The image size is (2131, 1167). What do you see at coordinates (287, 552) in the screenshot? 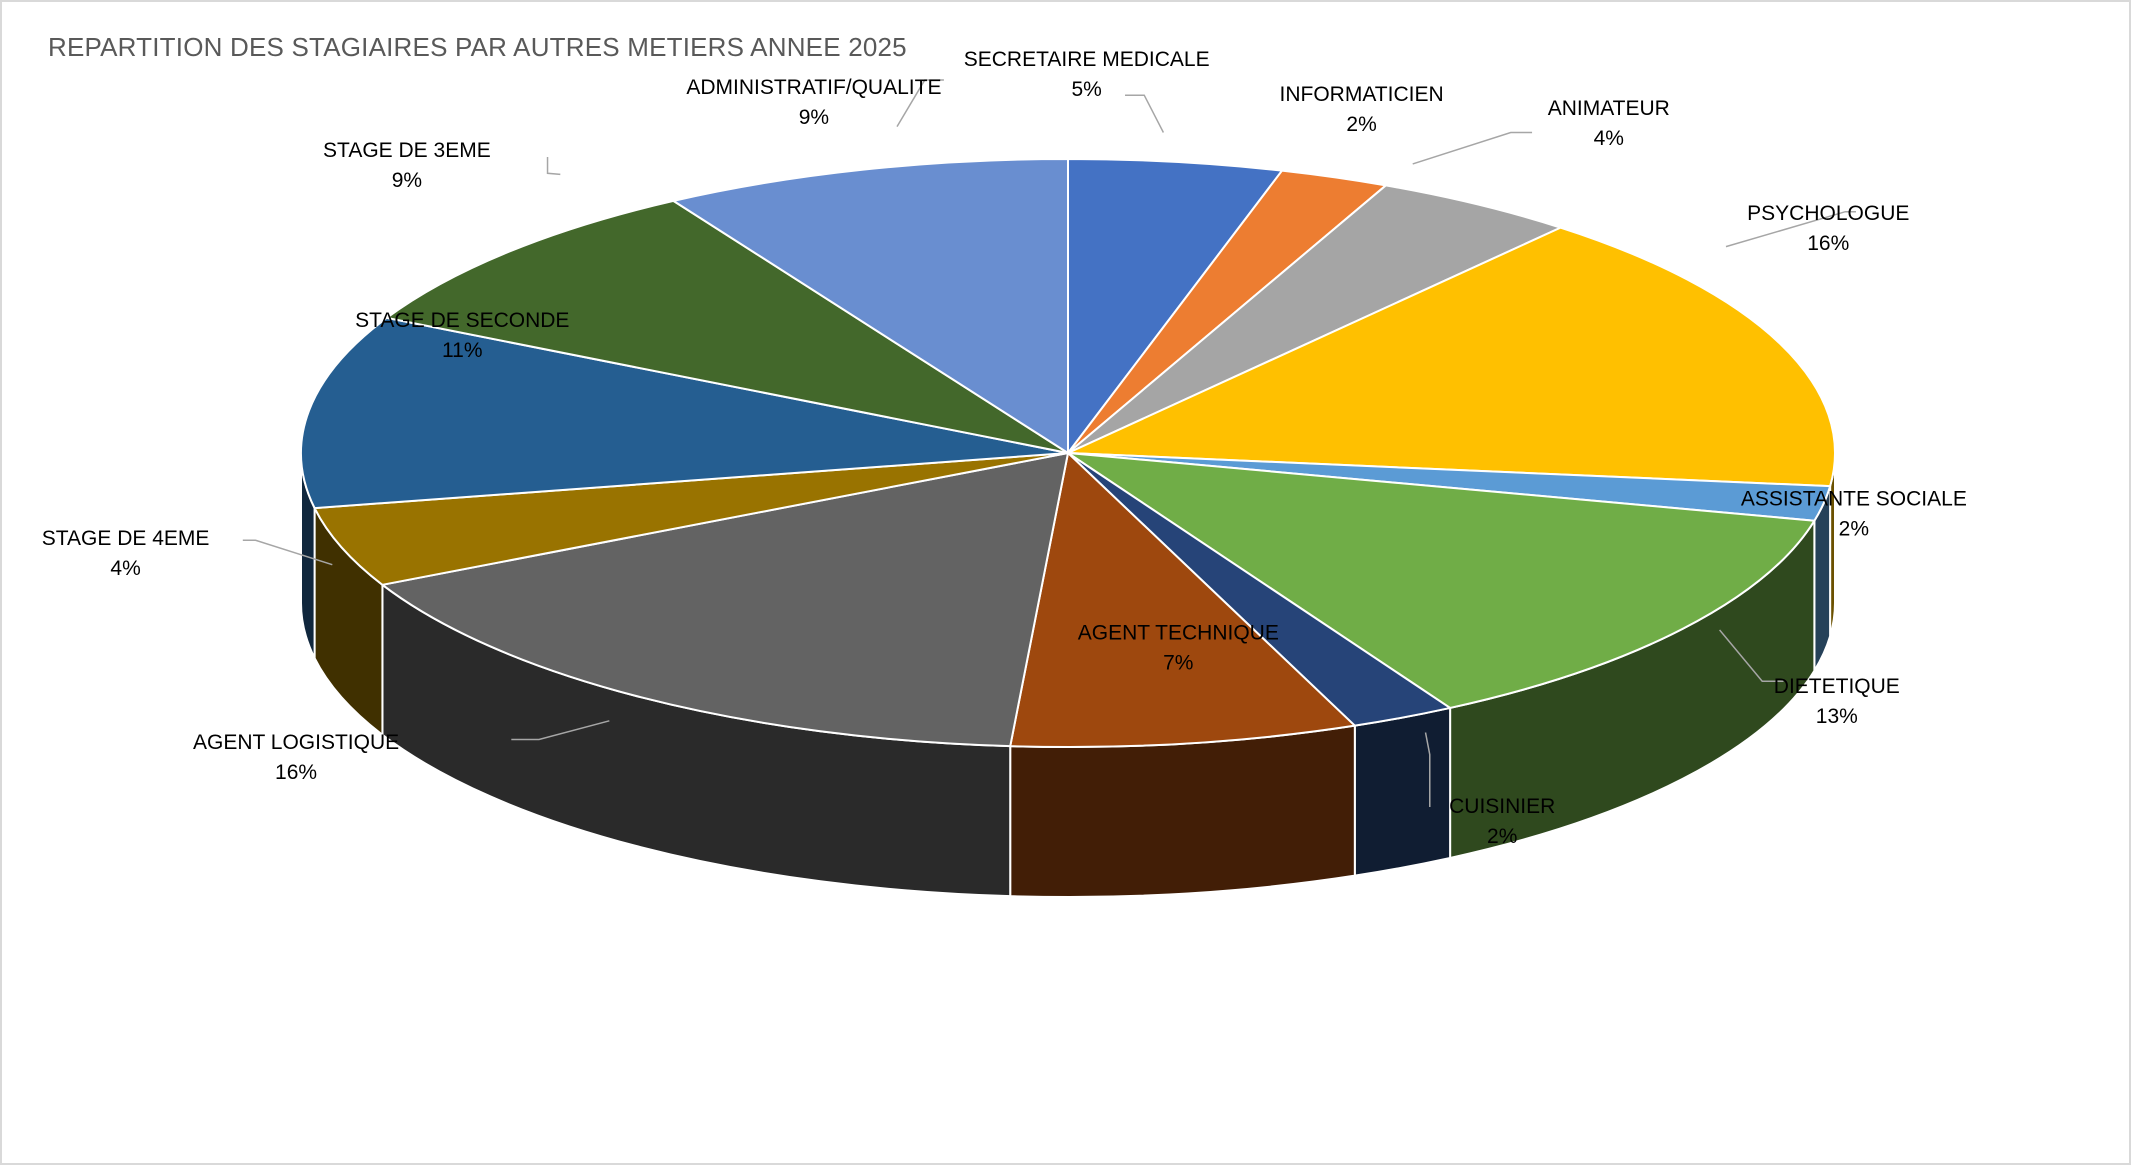
I see `leader-line-stage-de-4eme` at bounding box center [287, 552].